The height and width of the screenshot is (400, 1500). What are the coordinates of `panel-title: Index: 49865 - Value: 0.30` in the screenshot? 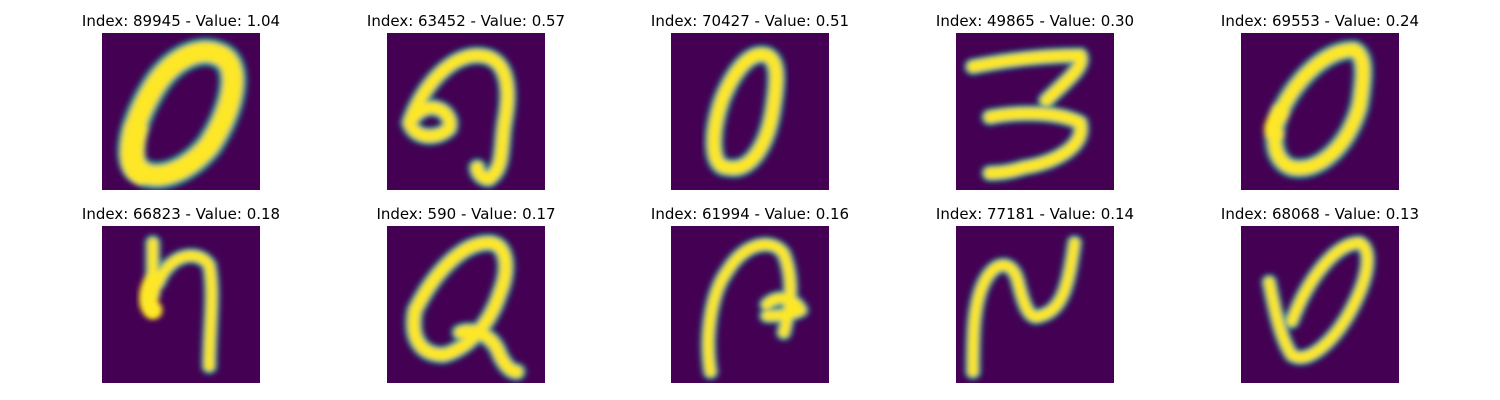 It's located at (1035, 21).